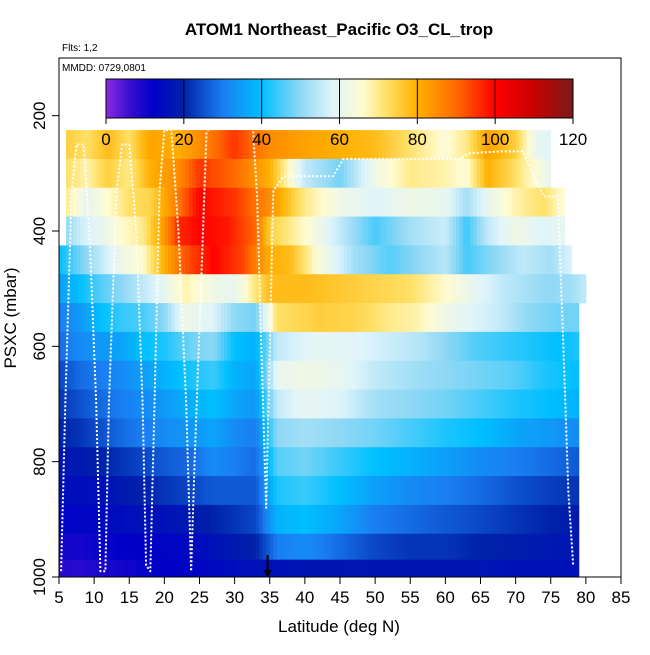 Image resolution: width=650 pixels, height=655 pixels. I want to click on date-label: MMDD: 0729,0801, so click(104, 68).